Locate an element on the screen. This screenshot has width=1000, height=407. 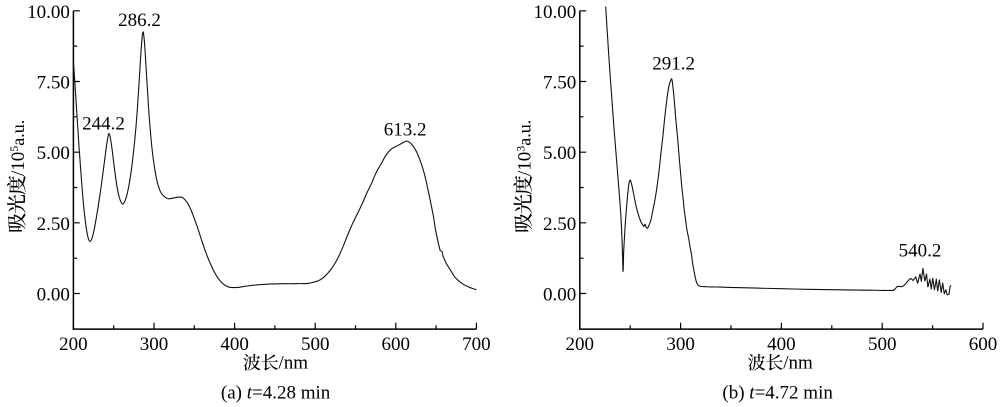
svg-text: 613.2 is located at coordinates (405, 130).